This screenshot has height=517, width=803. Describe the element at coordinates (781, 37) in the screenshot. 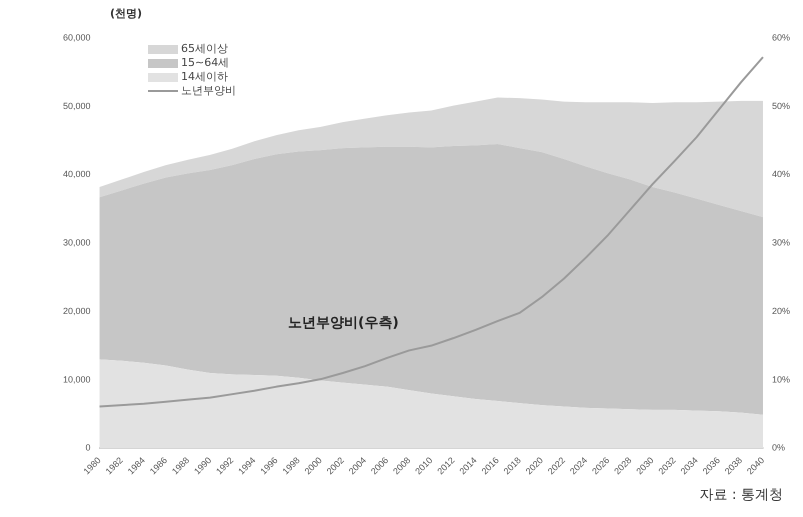

I see `y2-tick-label: 60%` at that location.